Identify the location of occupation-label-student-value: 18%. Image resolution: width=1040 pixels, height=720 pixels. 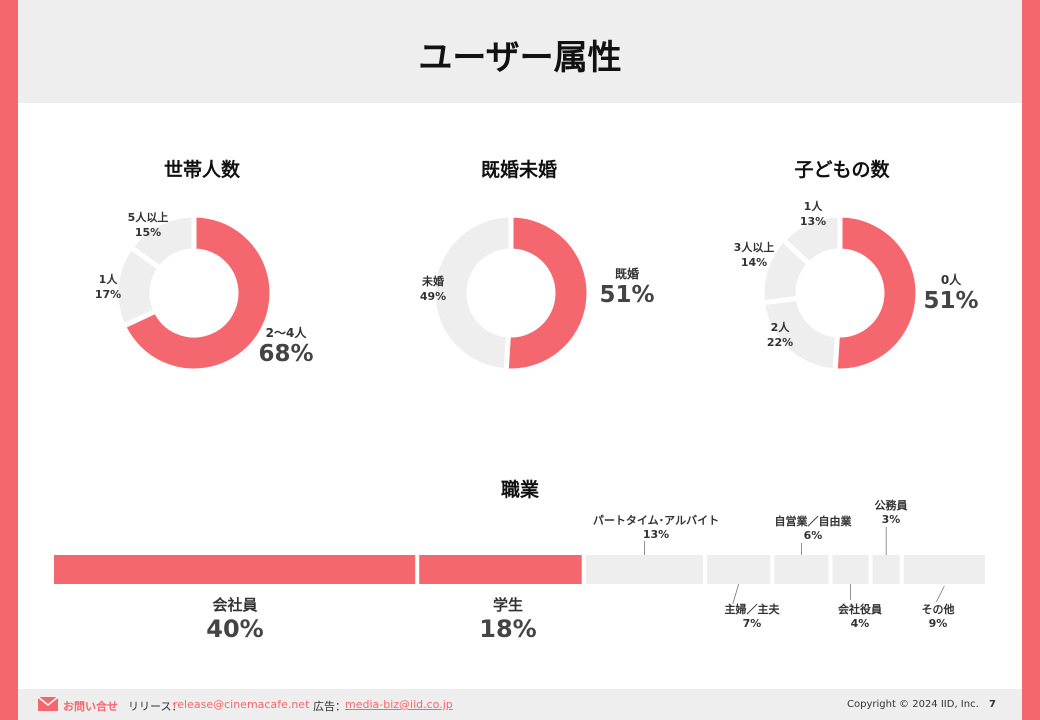
(508, 629).